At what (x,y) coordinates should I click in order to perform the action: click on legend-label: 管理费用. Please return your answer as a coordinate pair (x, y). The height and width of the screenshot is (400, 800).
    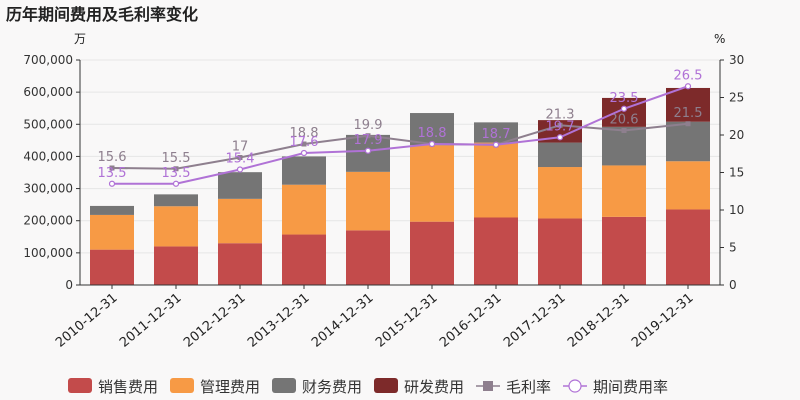
    Looking at the image, I should click on (230, 387).